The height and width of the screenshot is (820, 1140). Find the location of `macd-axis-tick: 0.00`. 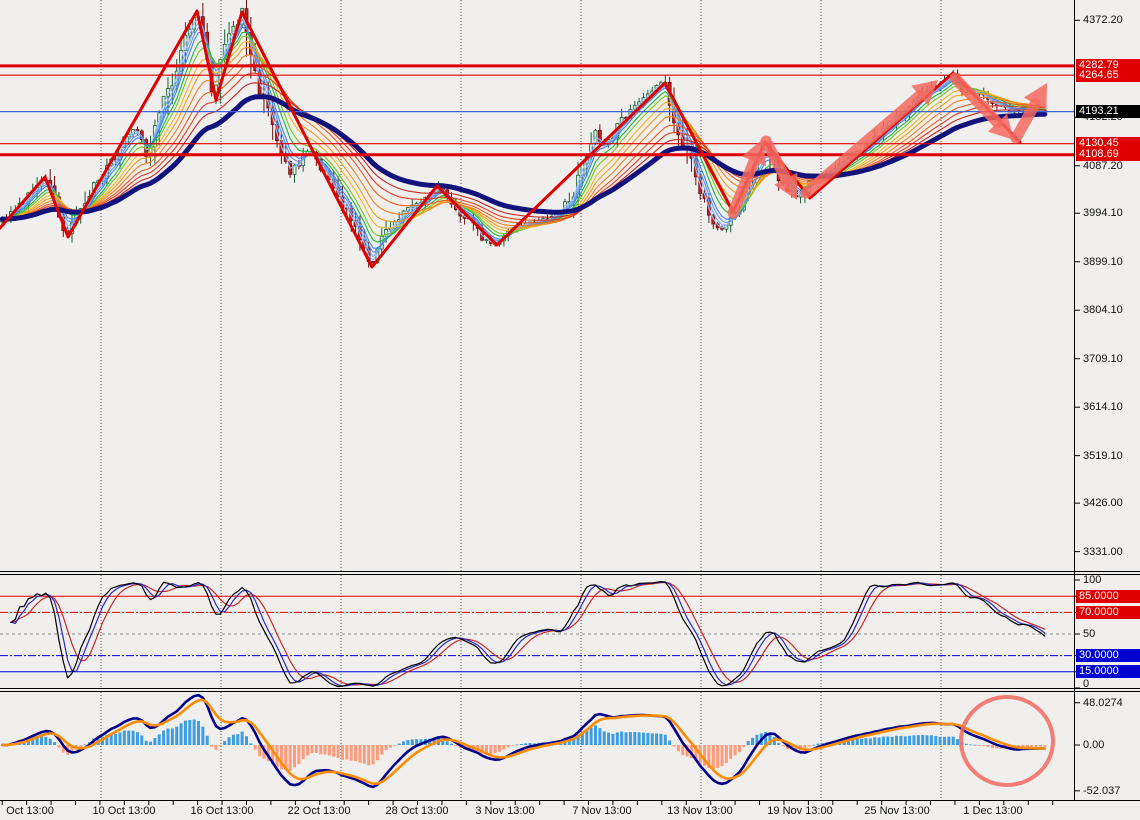

macd-axis-tick: 0.00 is located at coordinates (1094, 745).